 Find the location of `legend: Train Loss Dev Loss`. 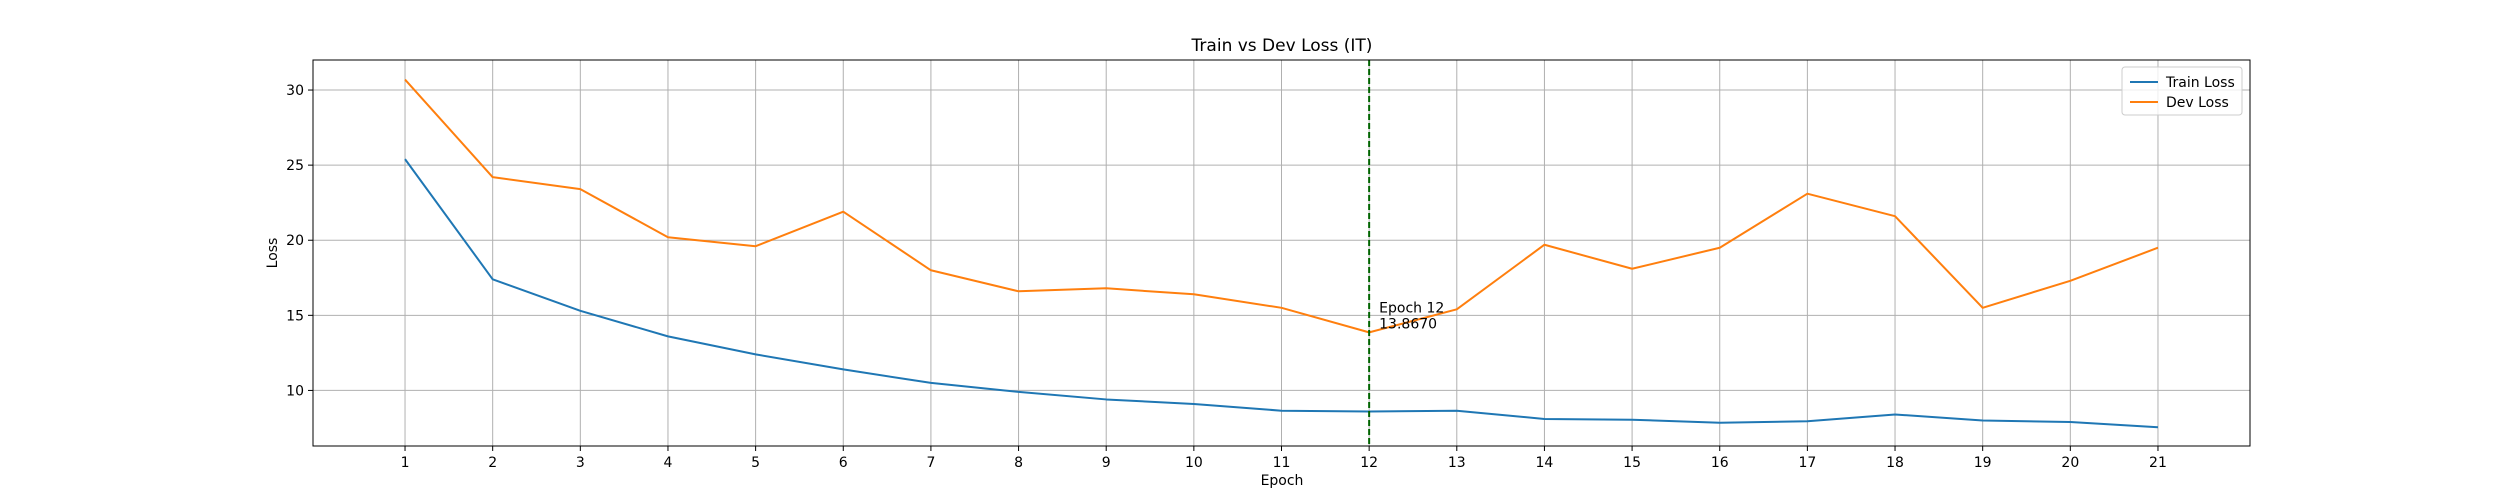

legend: Train Loss Dev Loss is located at coordinates (2182, 91).